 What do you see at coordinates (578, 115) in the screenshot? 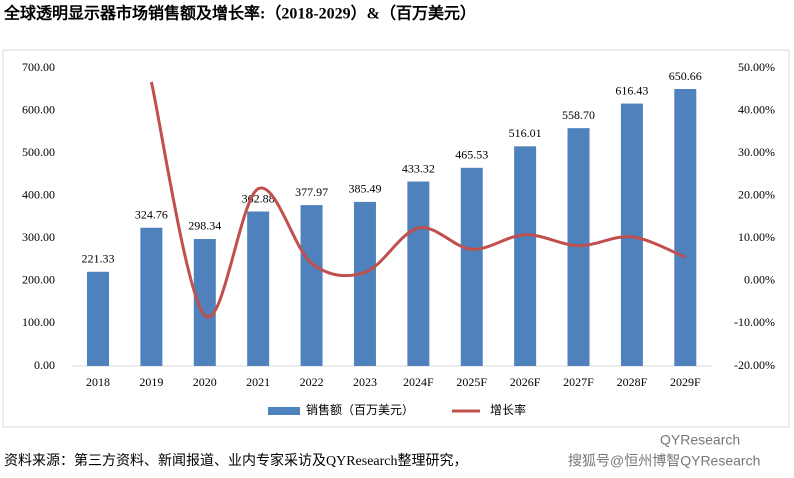
I see `value-label: 558.70` at bounding box center [578, 115].